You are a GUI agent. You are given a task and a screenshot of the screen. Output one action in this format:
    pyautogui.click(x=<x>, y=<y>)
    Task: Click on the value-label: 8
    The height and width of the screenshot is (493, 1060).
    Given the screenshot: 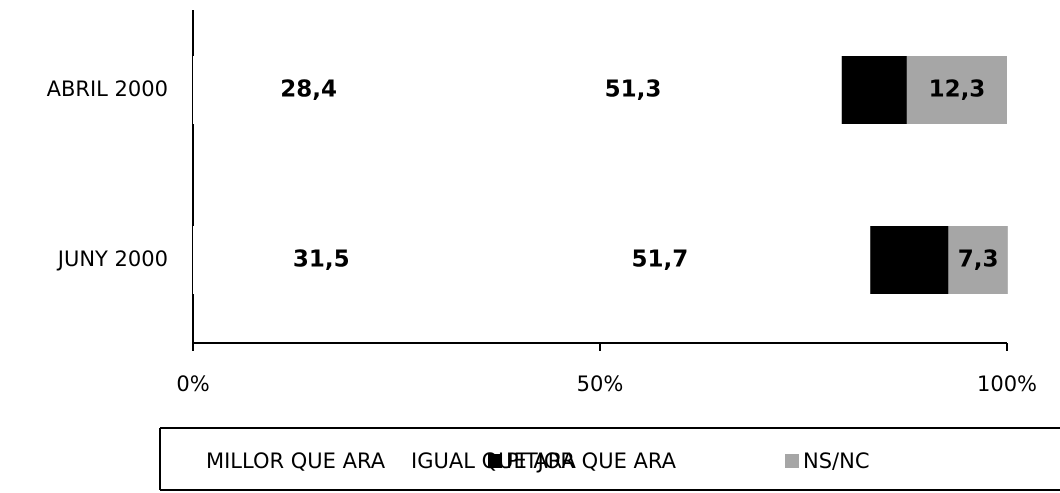 What is the action you would take?
    pyautogui.click(x=874, y=90)
    